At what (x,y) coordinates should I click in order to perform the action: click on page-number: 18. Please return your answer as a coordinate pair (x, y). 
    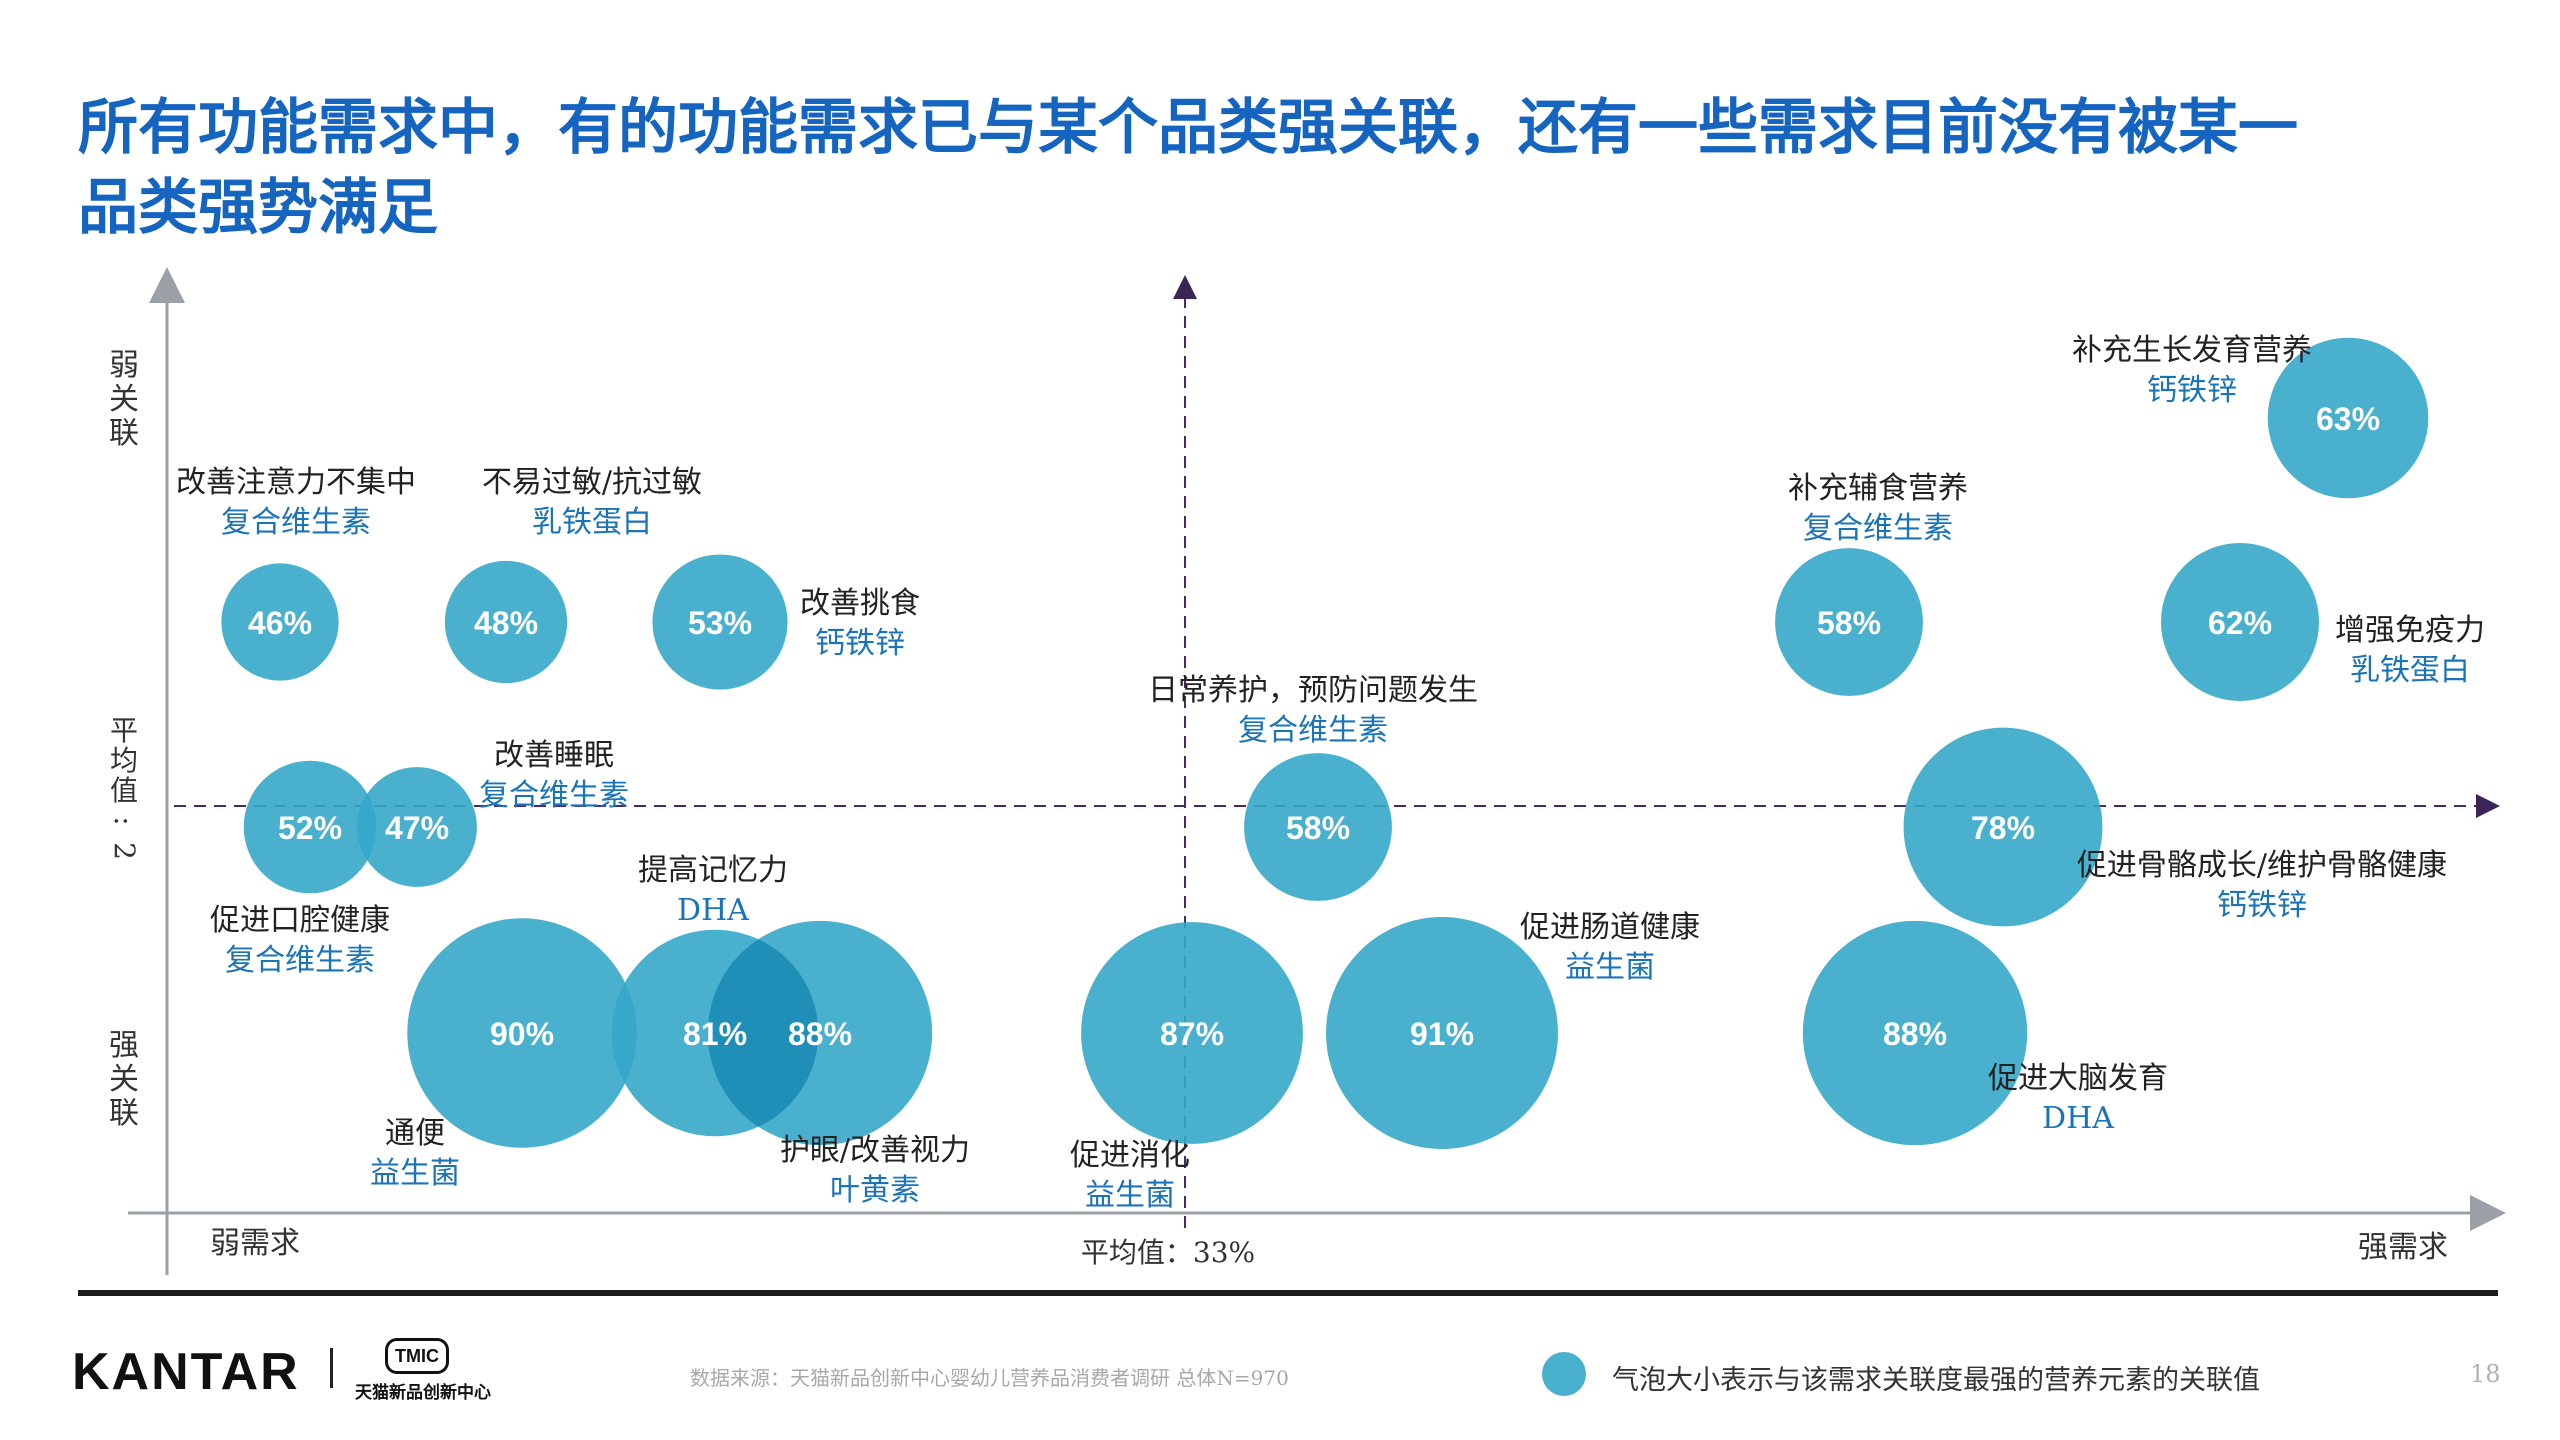
    Looking at the image, I should click on (2485, 1374).